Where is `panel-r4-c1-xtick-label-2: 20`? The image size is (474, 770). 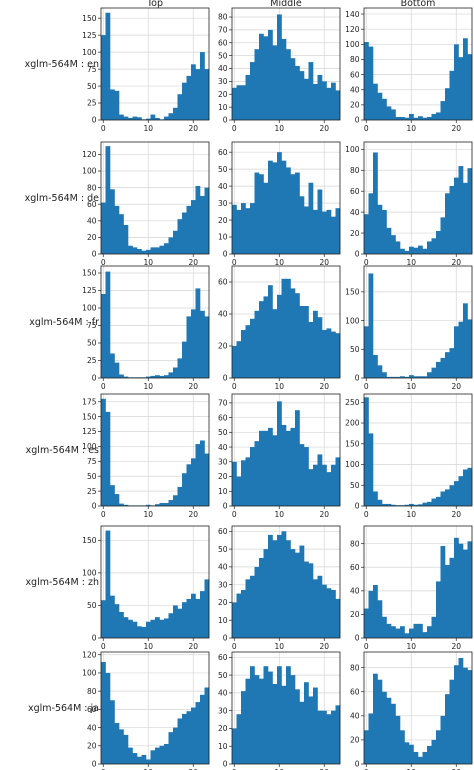 panel-r4-c1-xtick-label-2: 20 is located at coordinates (324, 646).